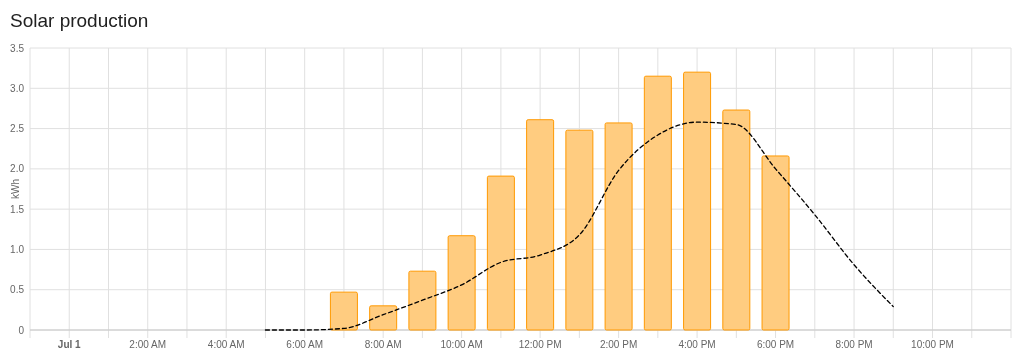 This screenshot has height=358, width=1035. What do you see at coordinates (540, 344) in the screenshot?
I see `x-tick-label: 12:00 PM` at bounding box center [540, 344].